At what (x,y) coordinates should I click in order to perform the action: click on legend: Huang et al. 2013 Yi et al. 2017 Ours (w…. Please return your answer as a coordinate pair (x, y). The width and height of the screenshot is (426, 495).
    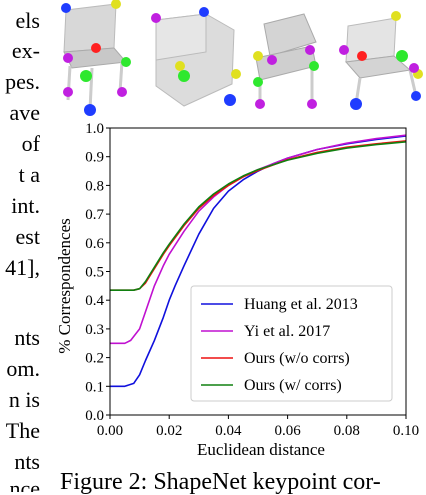
    Looking at the image, I should click on (291, 343).